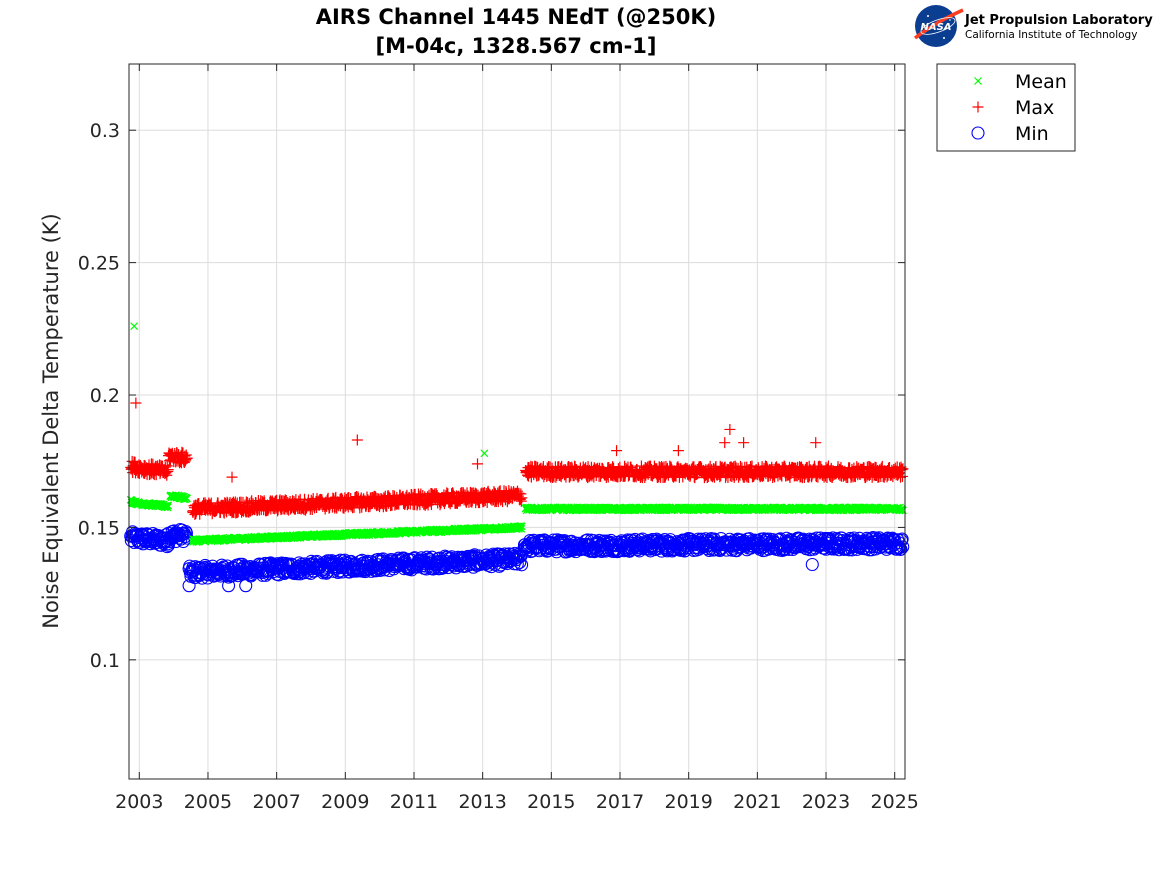 This screenshot has height=875, width=1167. I want to click on chart-subtitle: [M-04c, 1328.567 cm-1], so click(516, 46).